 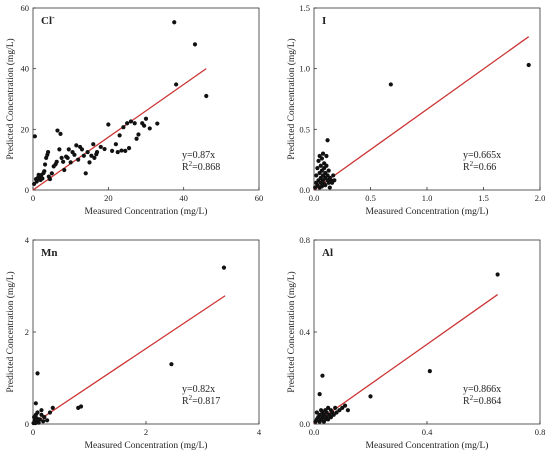 What do you see at coordinates (25, 69) in the screenshot?
I see `y-tick-label: 40` at bounding box center [25, 69].